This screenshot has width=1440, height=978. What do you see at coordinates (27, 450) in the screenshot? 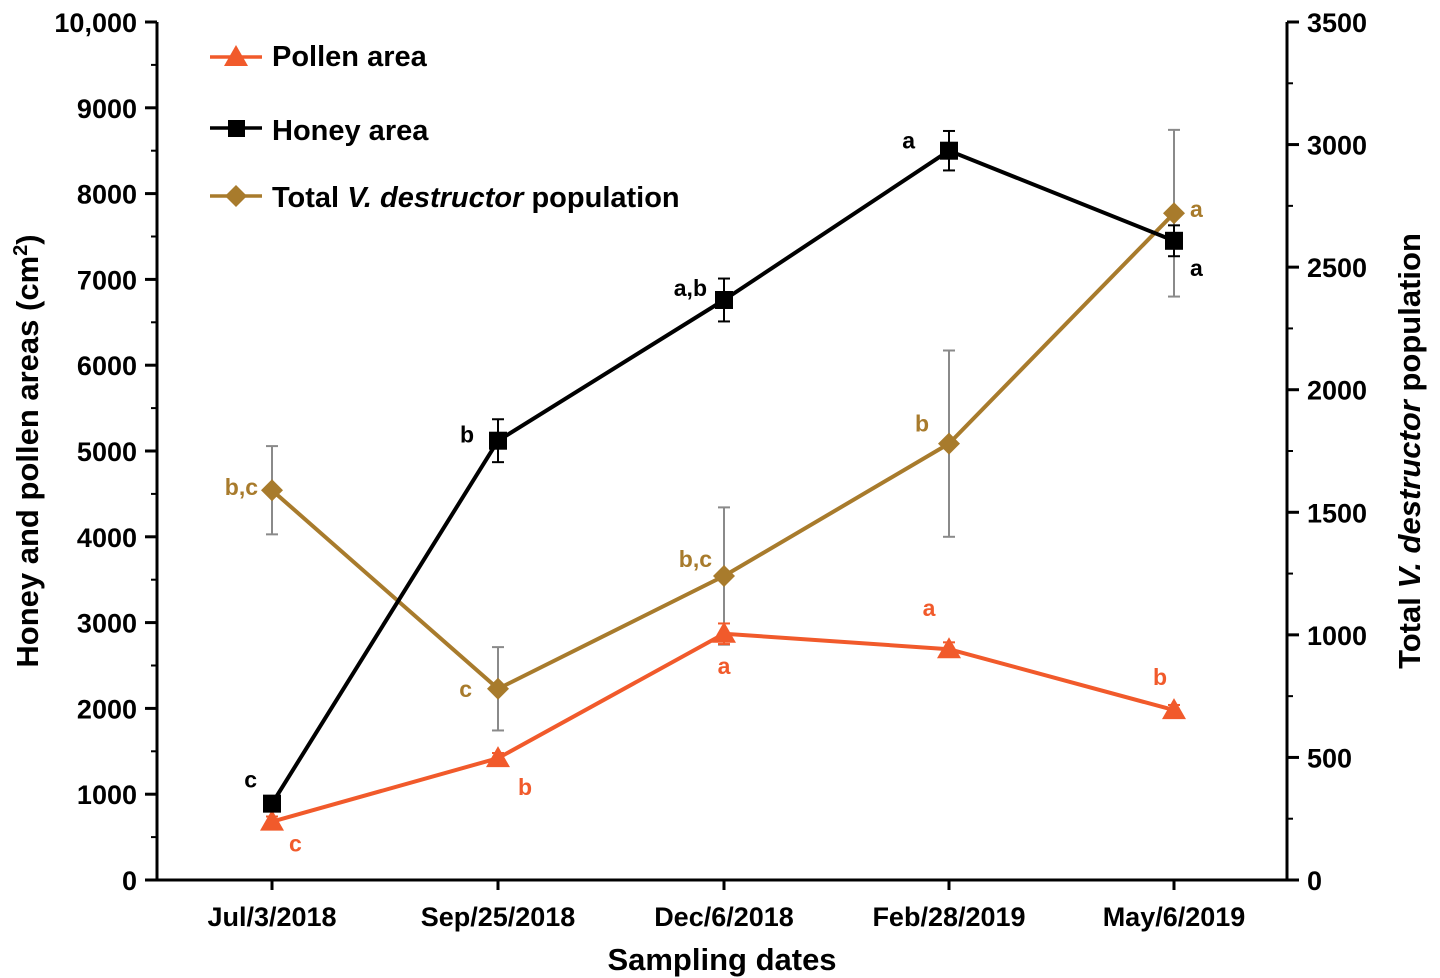
I see `y-axis-left-title: Honey and pollen areas (cm2)` at bounding box center [27, 450].